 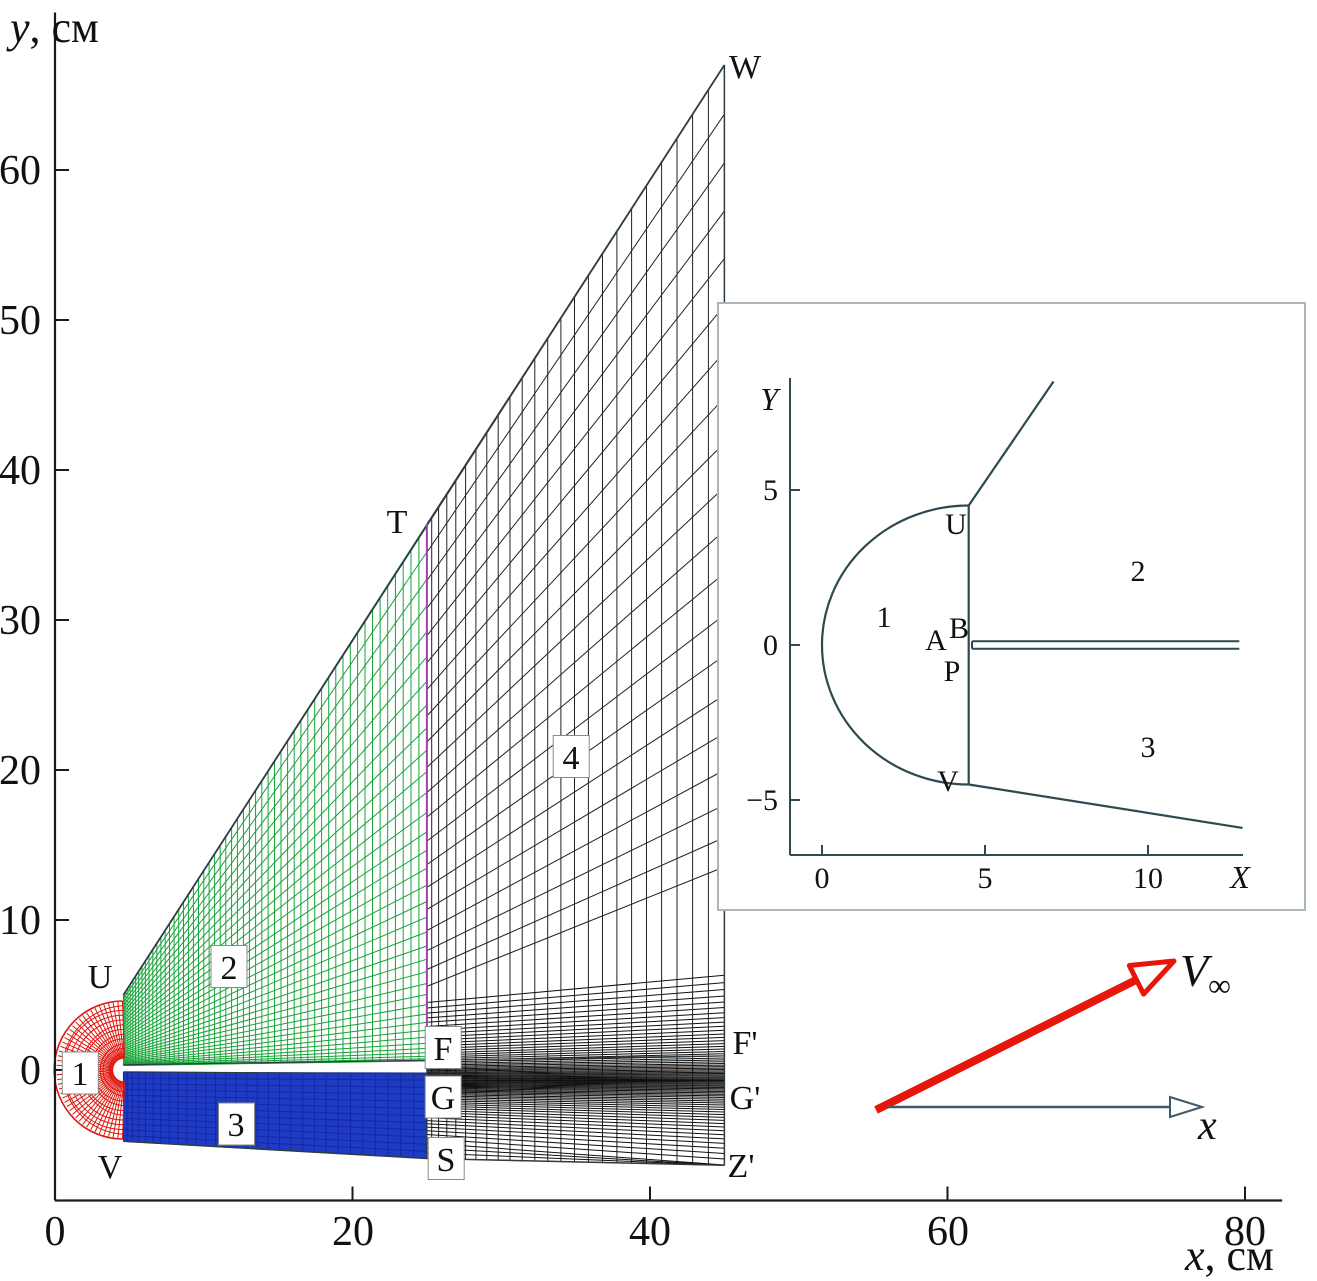 What do you see at coordinates (762, 800) in the screenshot?
I see `svg-text: −5` at bounding box center [762, 800].